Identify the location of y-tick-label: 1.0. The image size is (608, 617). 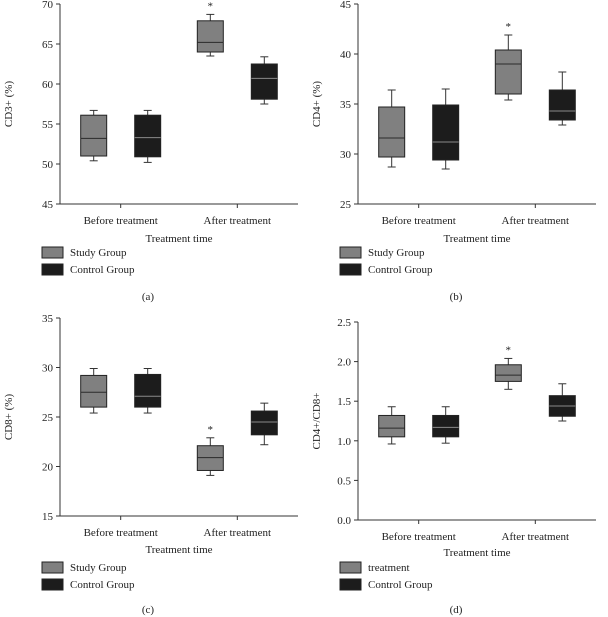
(344, 442).